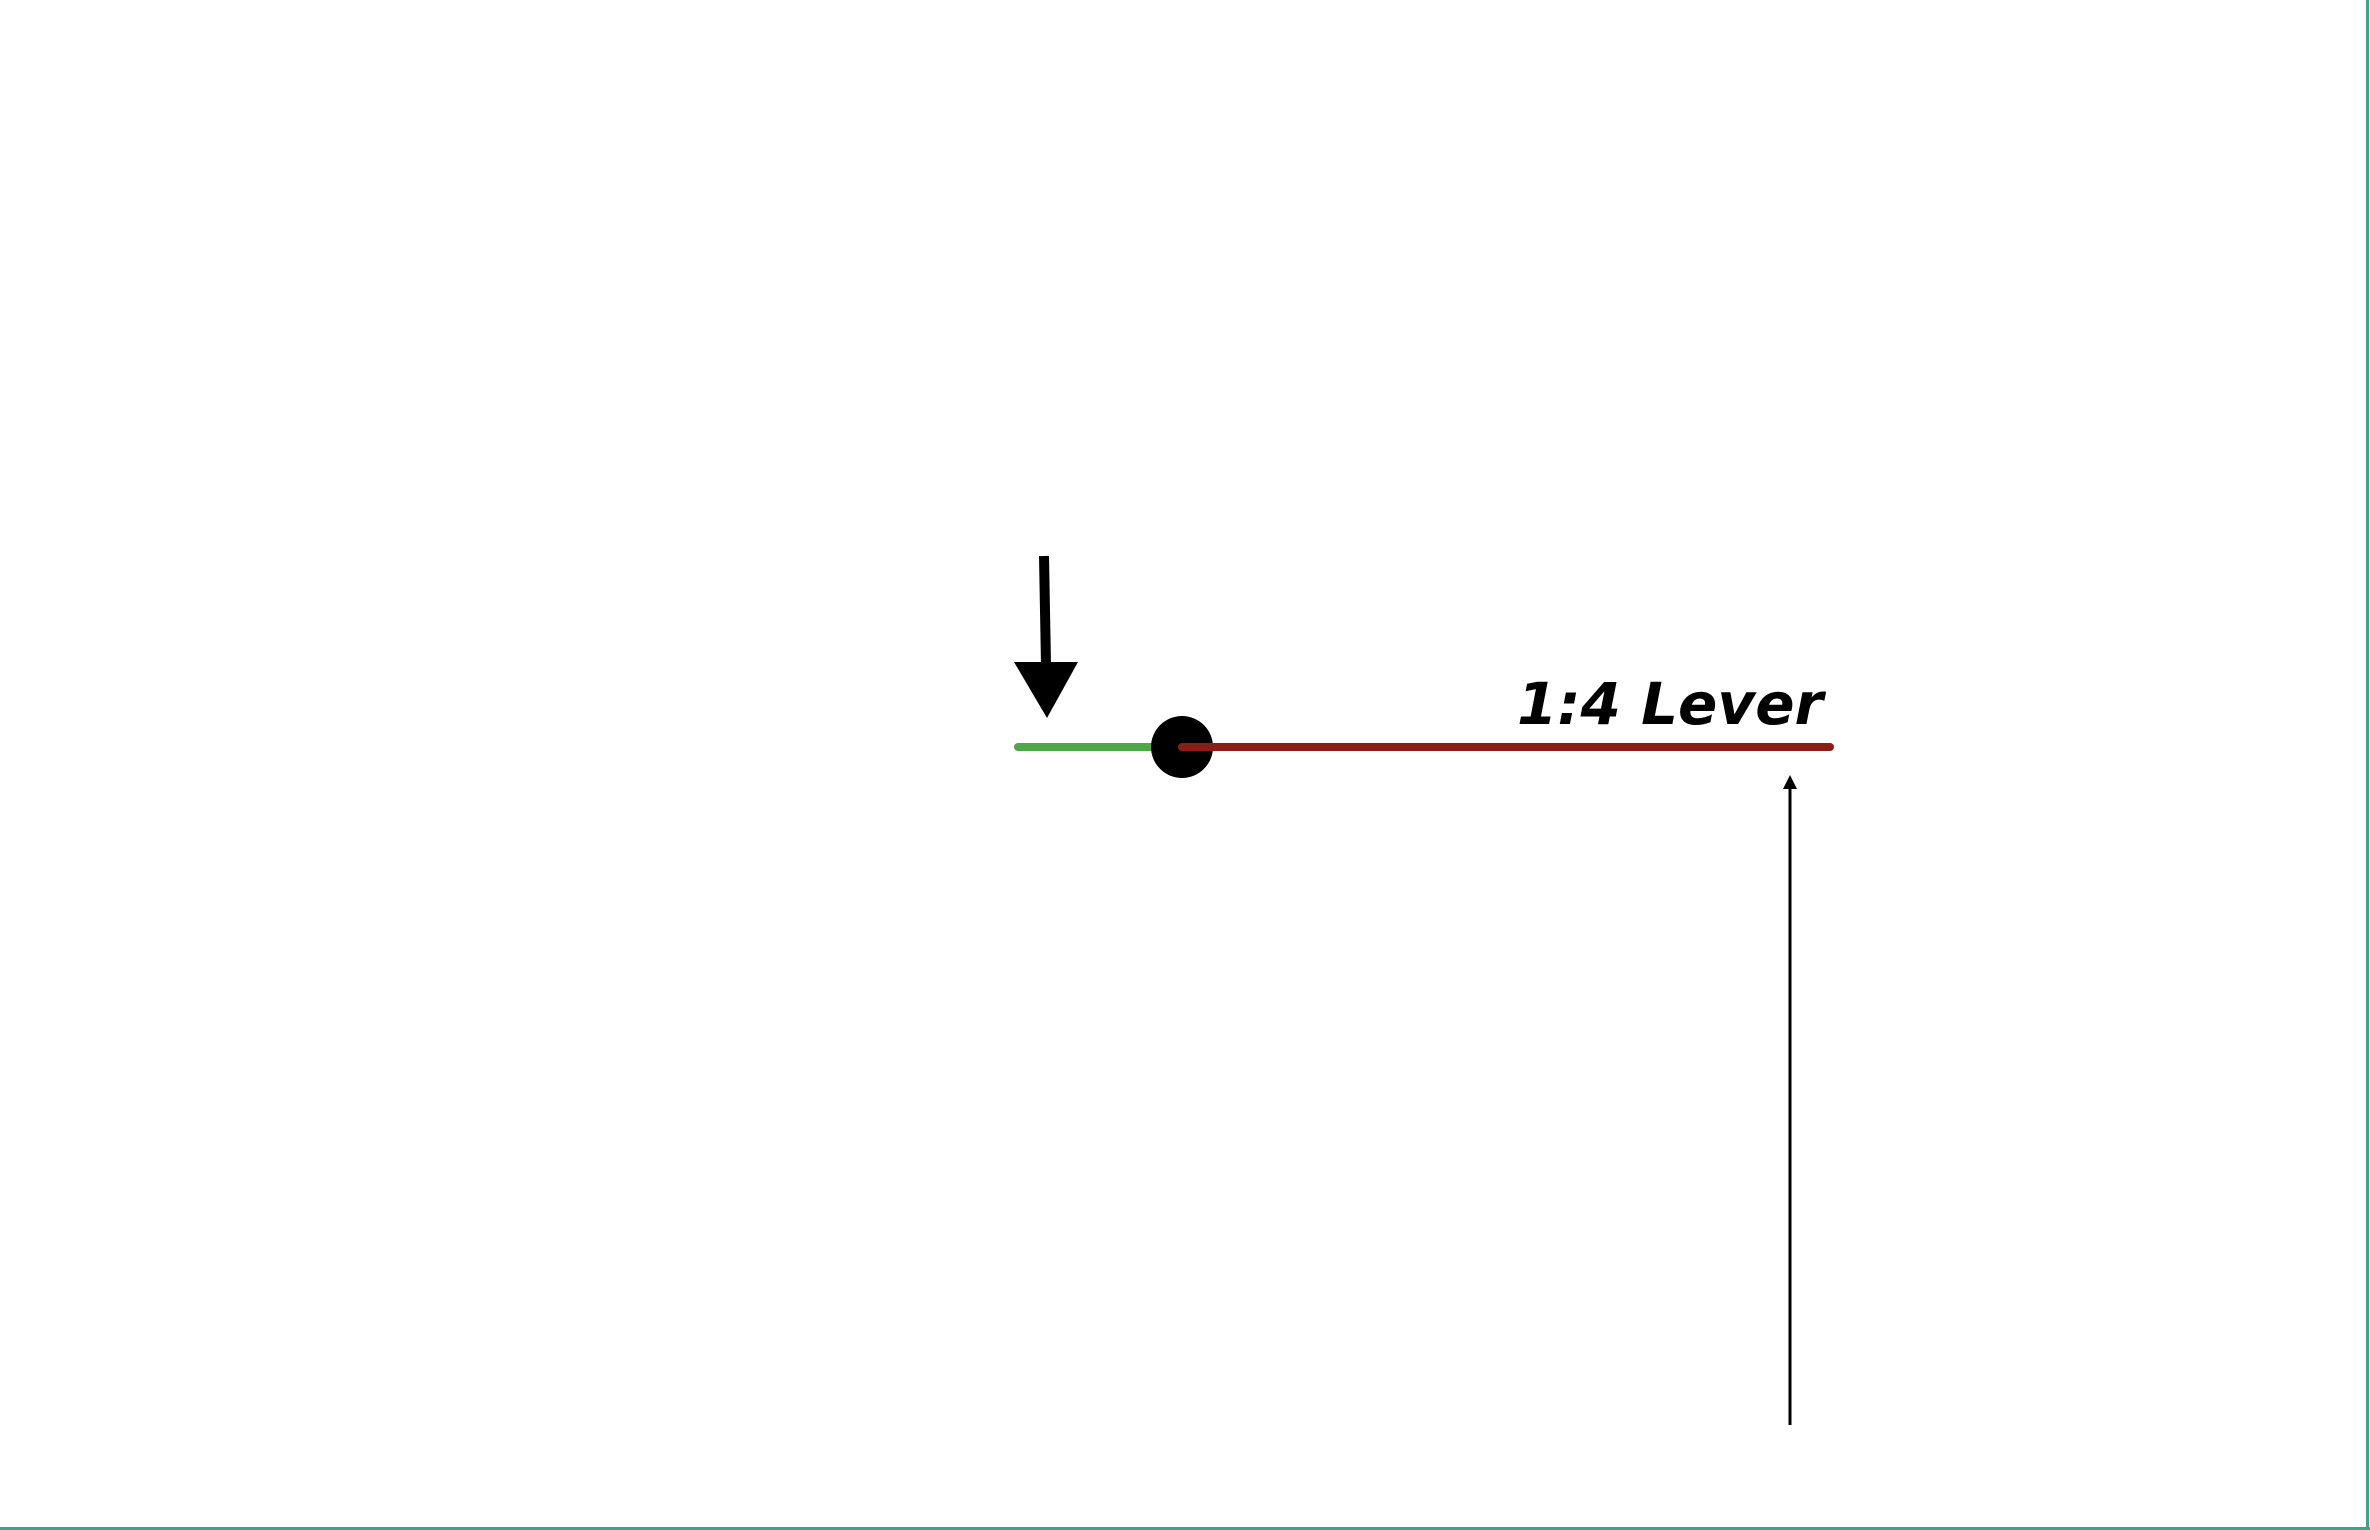 This screenshot has height=1530, width=2370. What do you see at coordinates (1185, 1528) in the screenshot?
I see `frame-border-bottom` at bounding box center [1185, 1528].